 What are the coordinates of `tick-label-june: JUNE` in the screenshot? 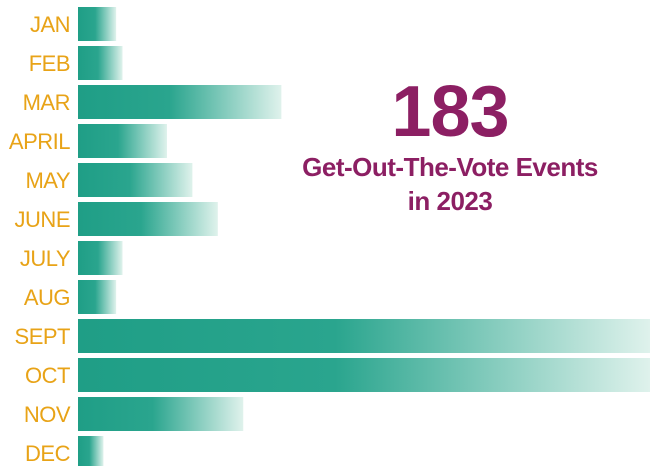 It's located at (42, 219).